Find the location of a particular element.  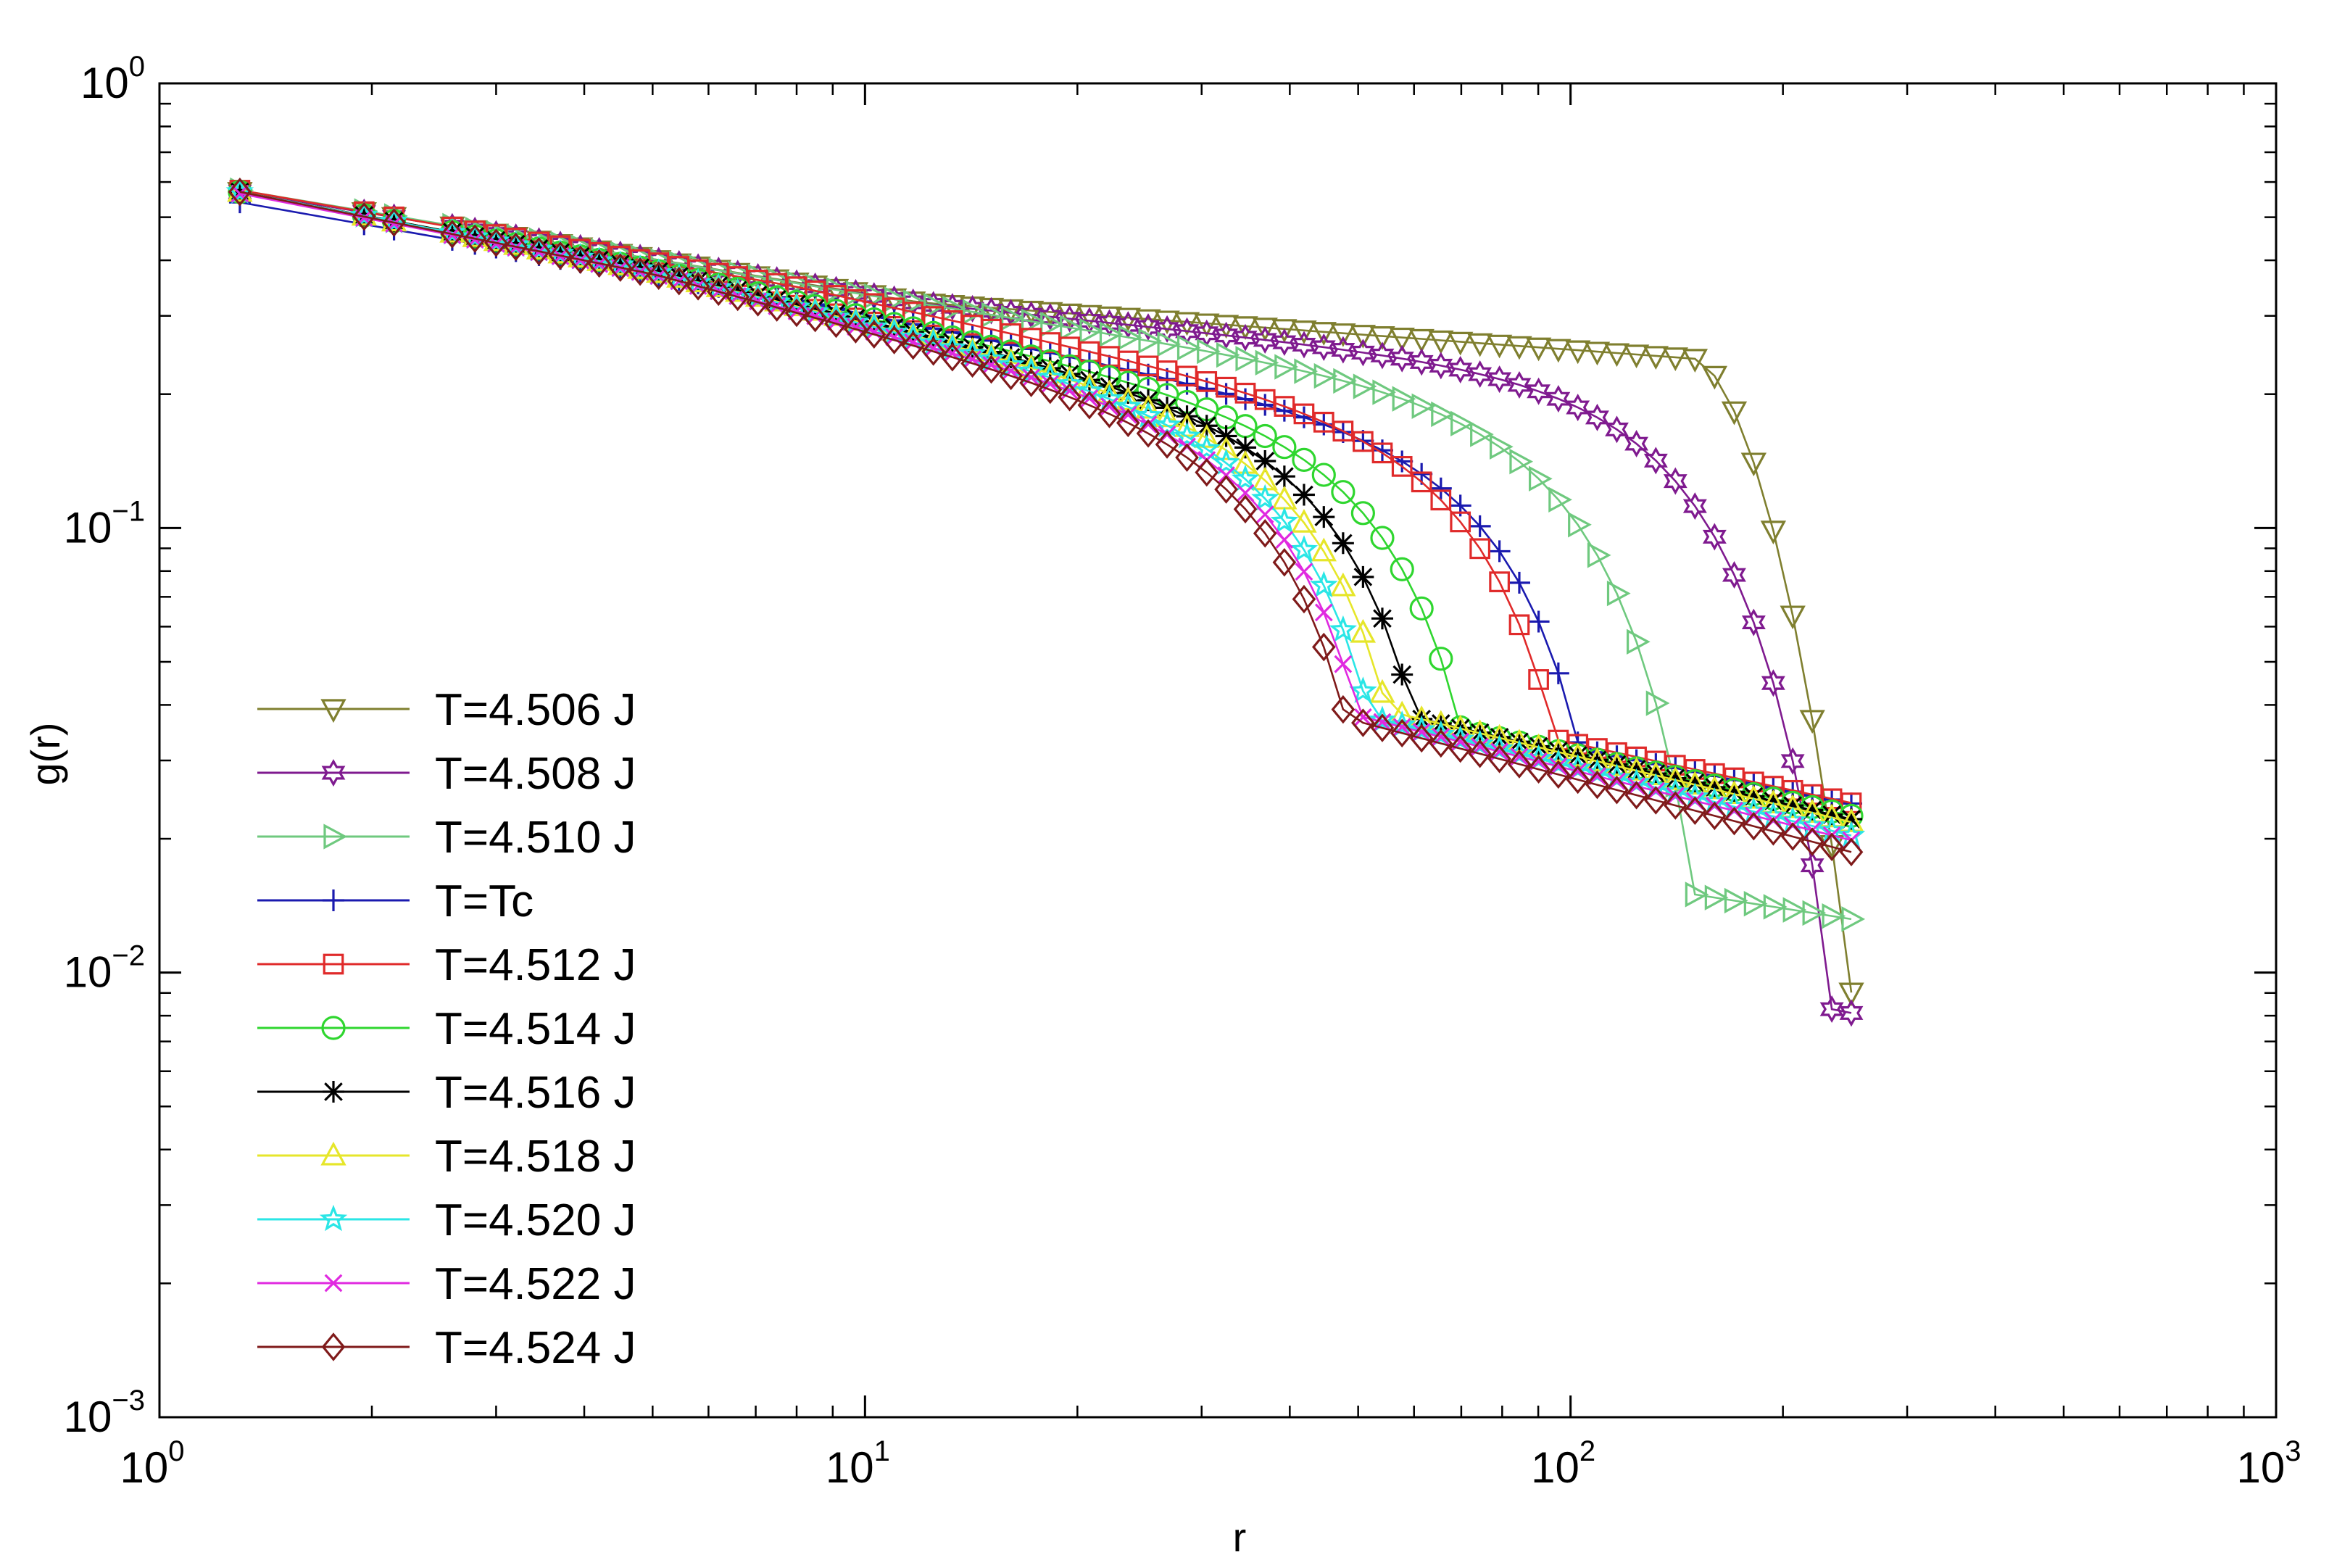

legend-entry: T=Tc is located at coordinates (395, 901).